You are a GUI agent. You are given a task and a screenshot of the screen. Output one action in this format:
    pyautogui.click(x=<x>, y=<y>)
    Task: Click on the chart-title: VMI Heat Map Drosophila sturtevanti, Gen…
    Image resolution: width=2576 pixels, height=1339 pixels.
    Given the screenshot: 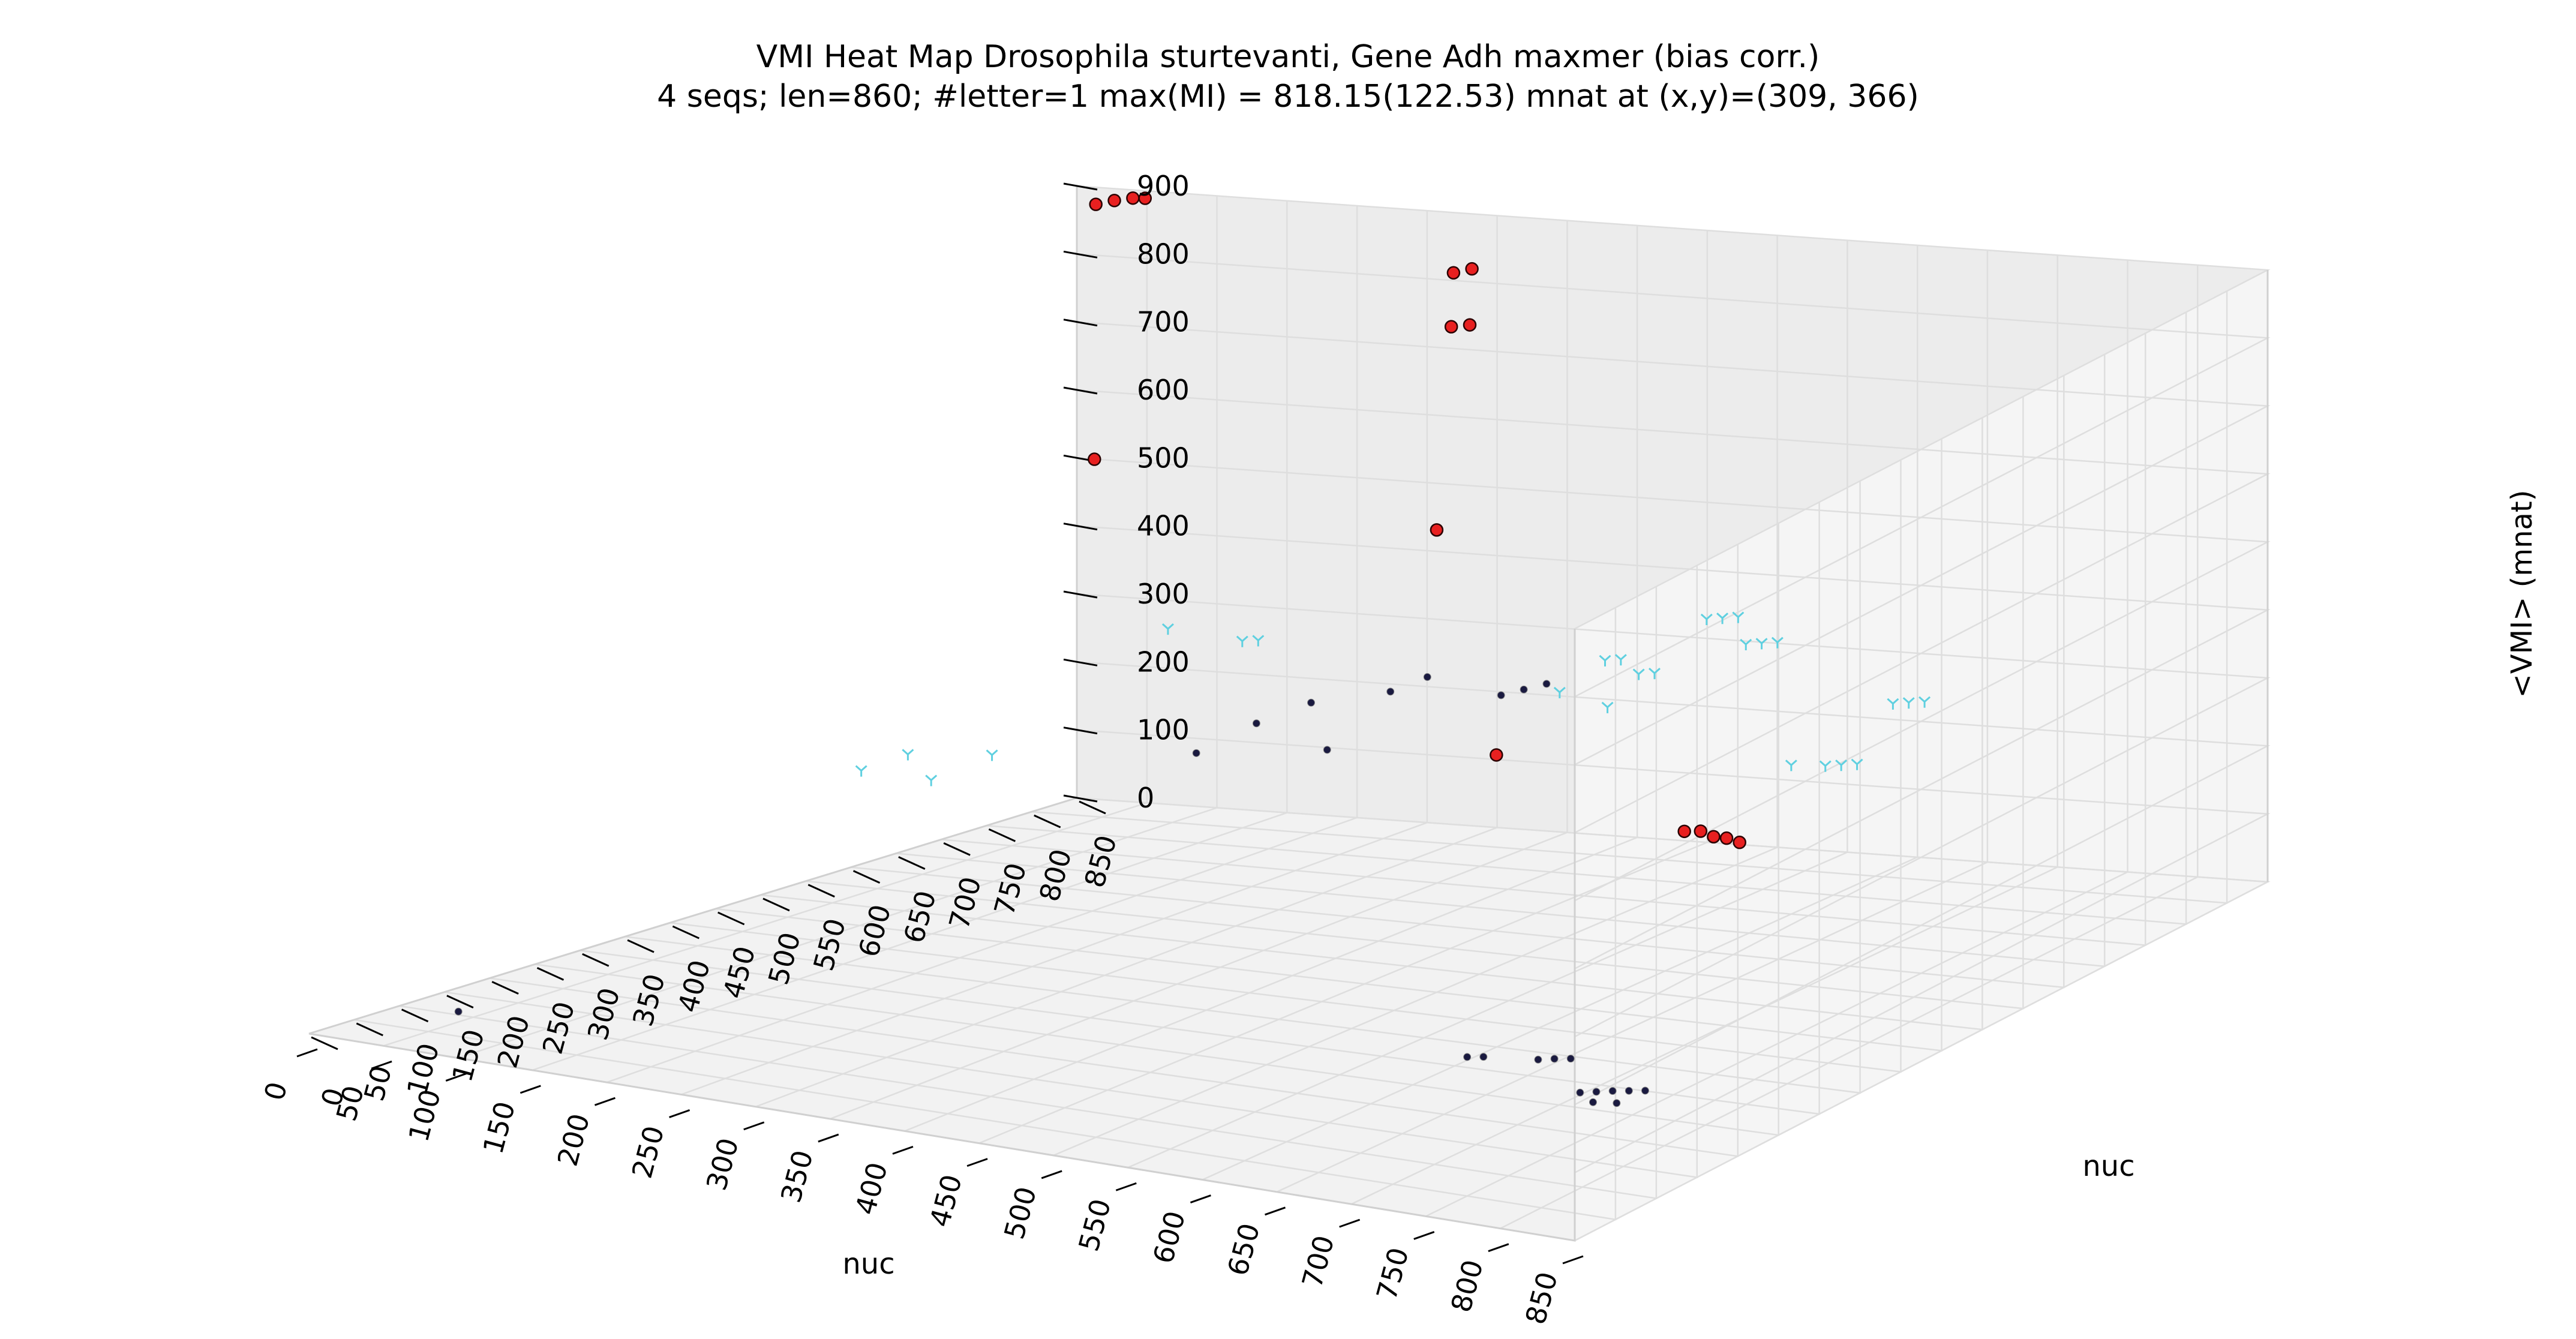 What is the action you would take?
    pyautogui.click(x=1288, y=57)
    